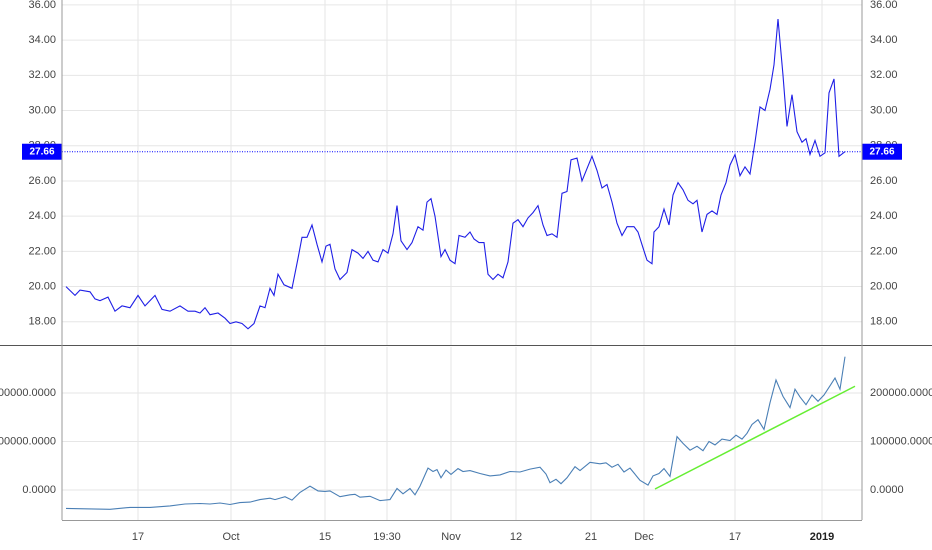  I want to click on y-tick-label-right: 200000.0000, so click(901, 393).